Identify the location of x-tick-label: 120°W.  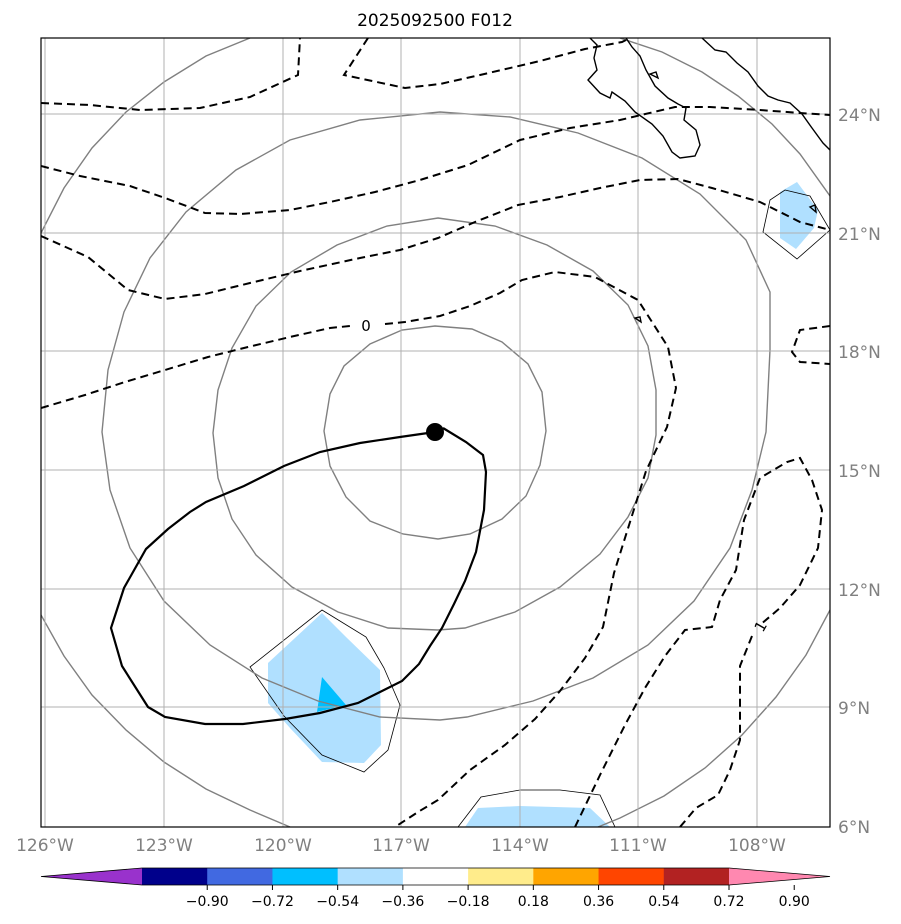
(283, 846).